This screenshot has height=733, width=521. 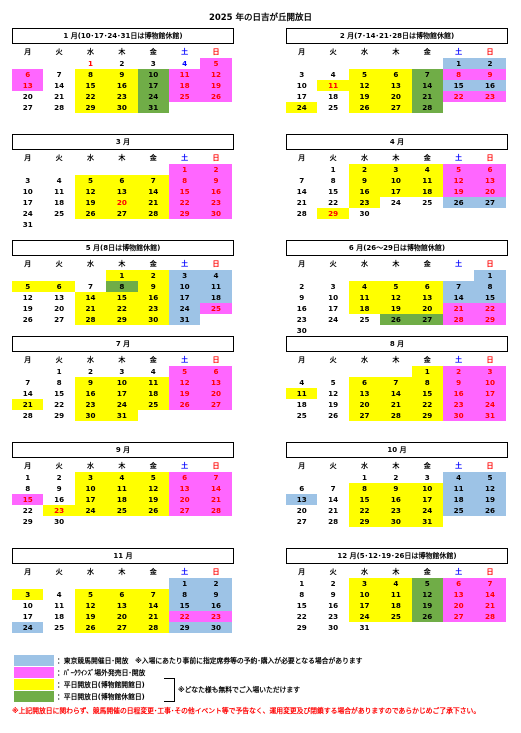 What do you see at coordinates (169, 690) in the screenshot?
I see `legend-bracket` at bounding box center [169, 690].